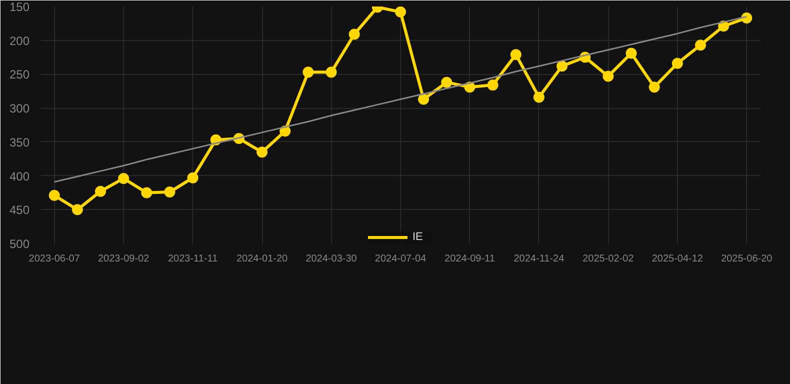 The height and width of the screenshot is (384, 790). What do you see at coordinates (470, 259) in the screenshot?
I see `x-tick-label: 2024-09-11` at bounding box center [470, 259].